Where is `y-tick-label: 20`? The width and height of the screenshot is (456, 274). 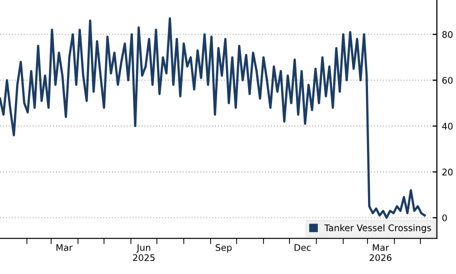 y-tick-label: 20 is located at coordinates (447, 172).